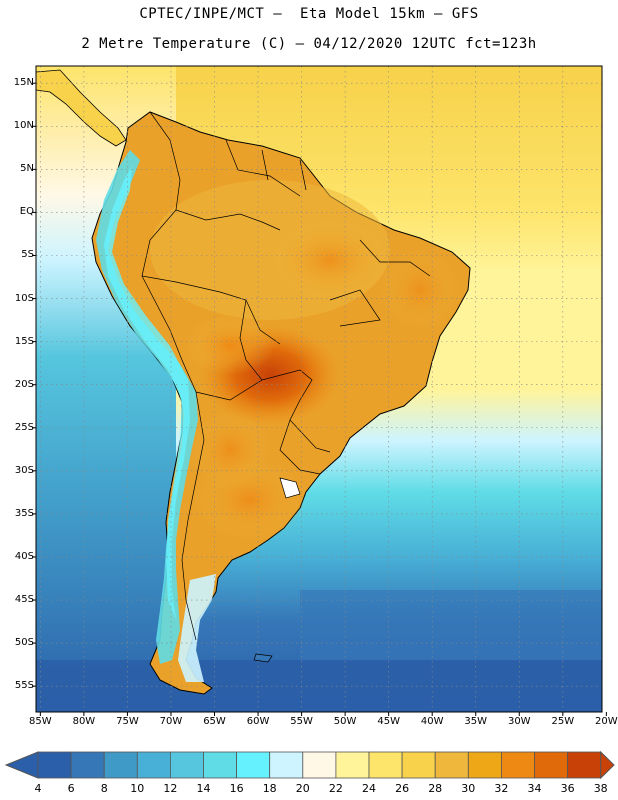 The width and height of the screenshot is (618, 800). Describe the element at coordinates (170, 788) in the screenshot. I see `colorbar-label: 12` at that location.